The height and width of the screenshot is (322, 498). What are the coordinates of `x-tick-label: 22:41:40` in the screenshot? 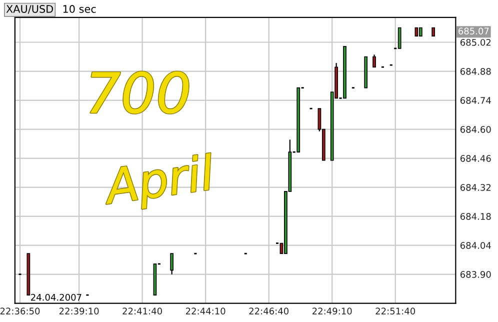 It's located at (142, 311).